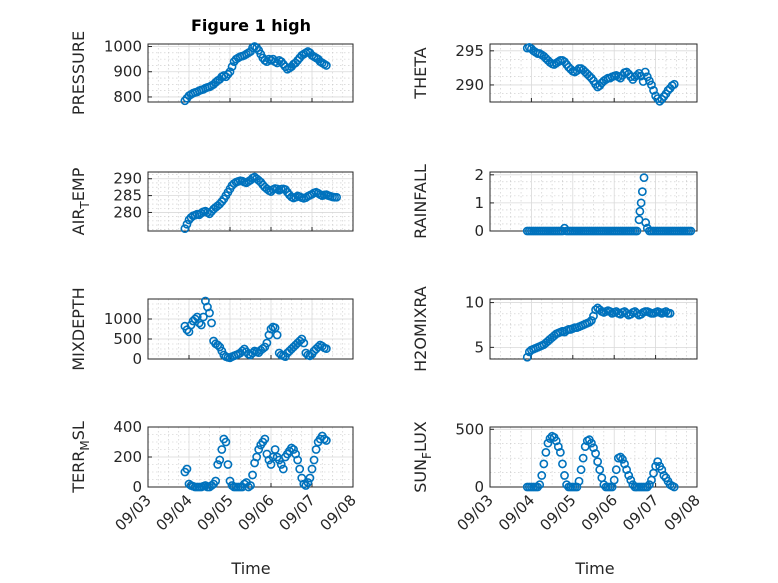 This screenshot has width=778, height=583. Describe the element at coordinates (127, 97) in the screenshot. I see `y-tick-label: 800` at that location.